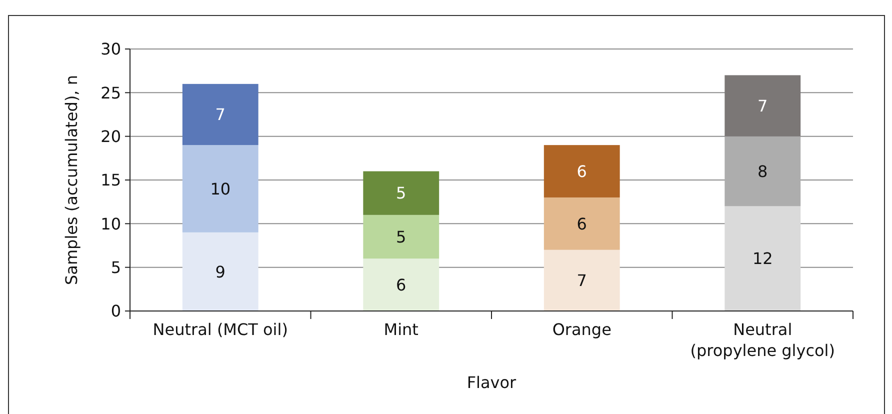  What do you see at coordinates (115, 267) in the screenshot?
I see `y-tick-label: 5` at bounding box center [115, 267].